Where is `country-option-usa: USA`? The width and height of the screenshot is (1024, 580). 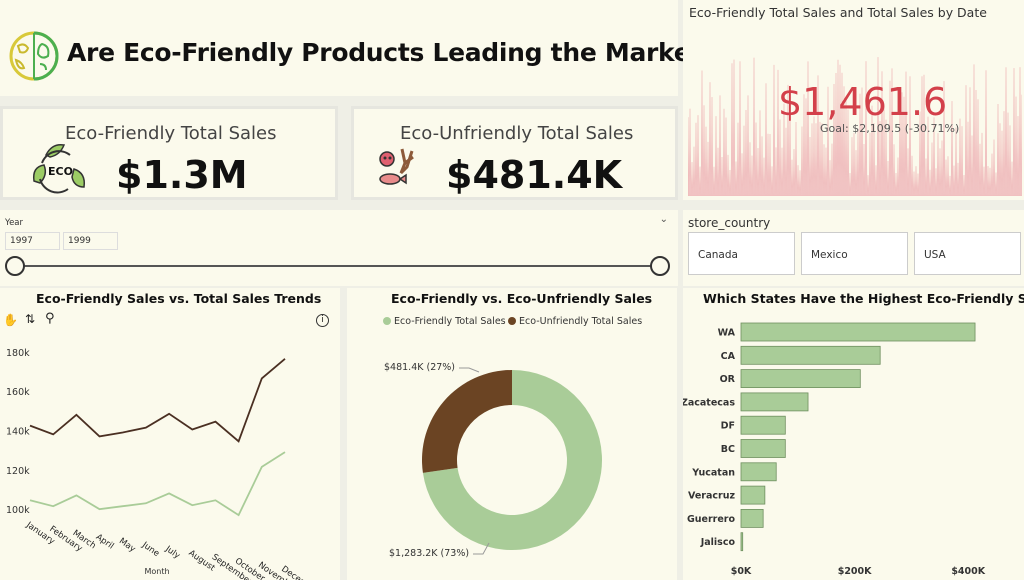 country-option-usa: USA is located at coordinates (967, 253).